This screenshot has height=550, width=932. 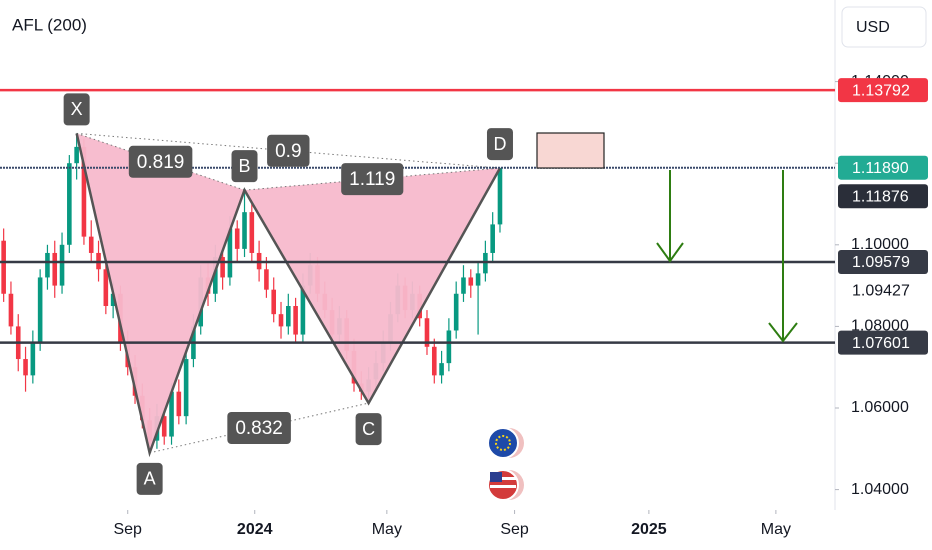 I want to click on point-label: D, so click(x=499, y=144).